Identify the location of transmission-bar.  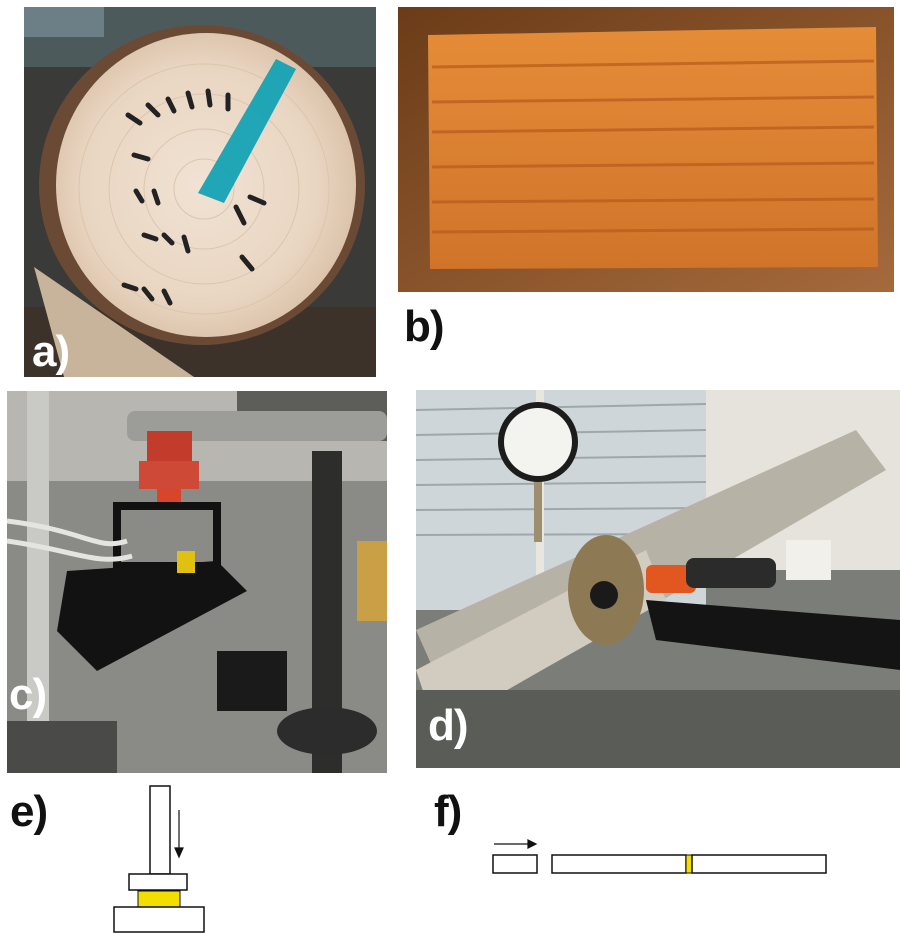
(759, 864).